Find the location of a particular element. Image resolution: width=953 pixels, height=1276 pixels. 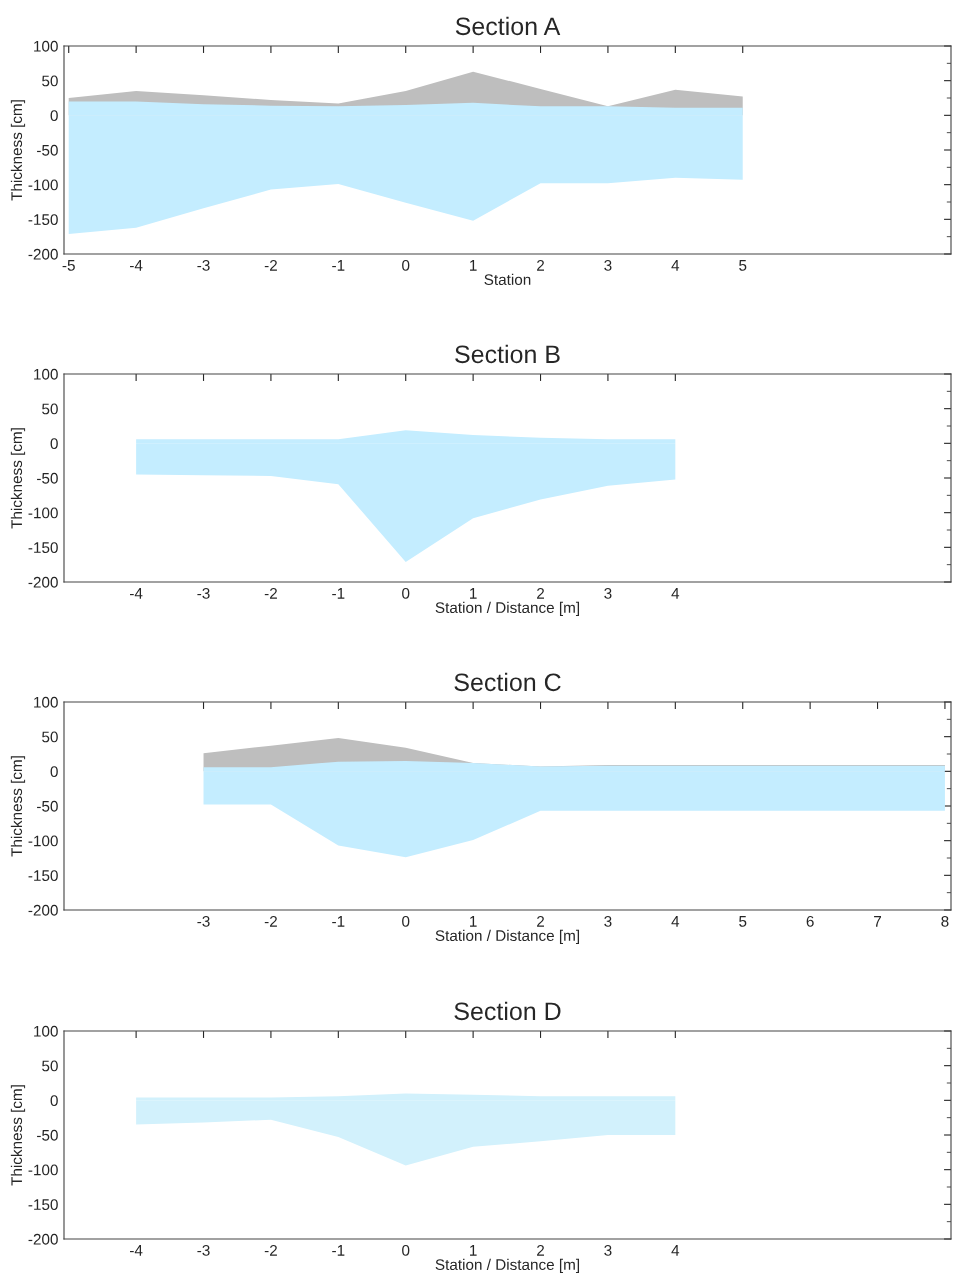

chart-title: Section A is located at coordinates (508, 26).